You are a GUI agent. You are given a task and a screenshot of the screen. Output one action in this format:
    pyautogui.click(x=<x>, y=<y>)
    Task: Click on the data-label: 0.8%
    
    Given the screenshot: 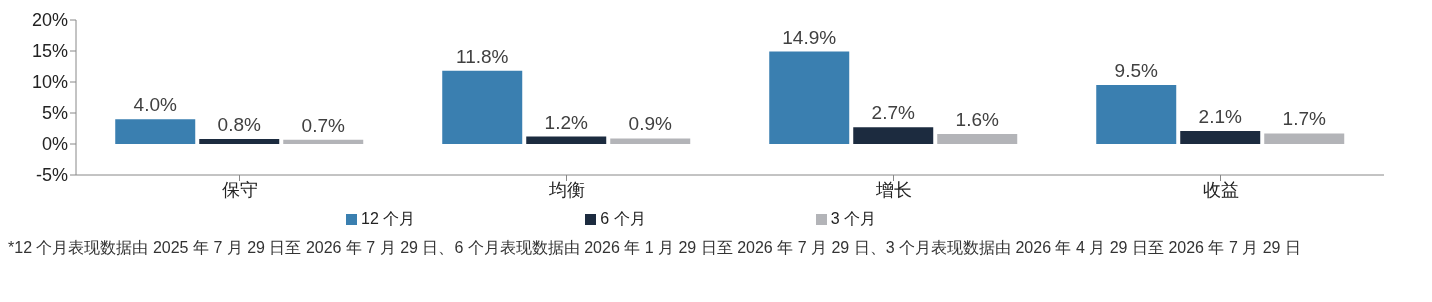 What is the action you would take?
    pyautogui.click(x=239, y=125)
    